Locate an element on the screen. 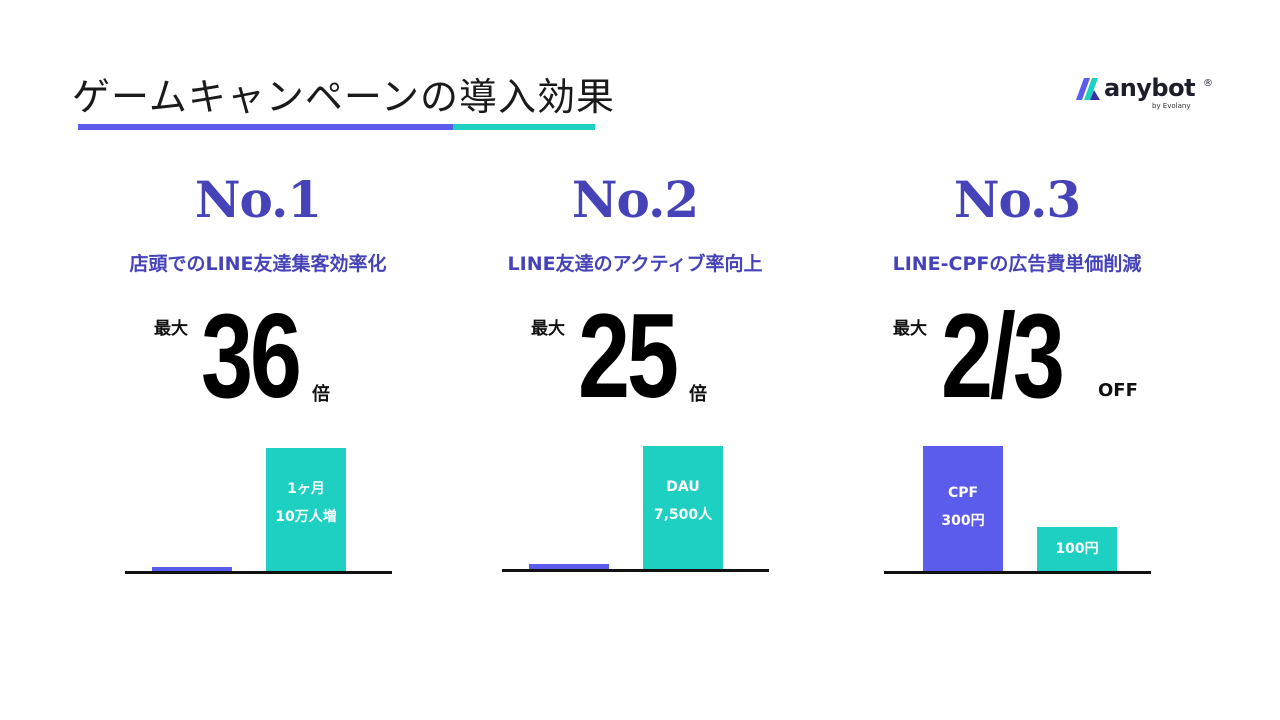 The width and height of the screenshot is (1280, 720). rank-label: No.3 is located at coordinates (1017, 199).